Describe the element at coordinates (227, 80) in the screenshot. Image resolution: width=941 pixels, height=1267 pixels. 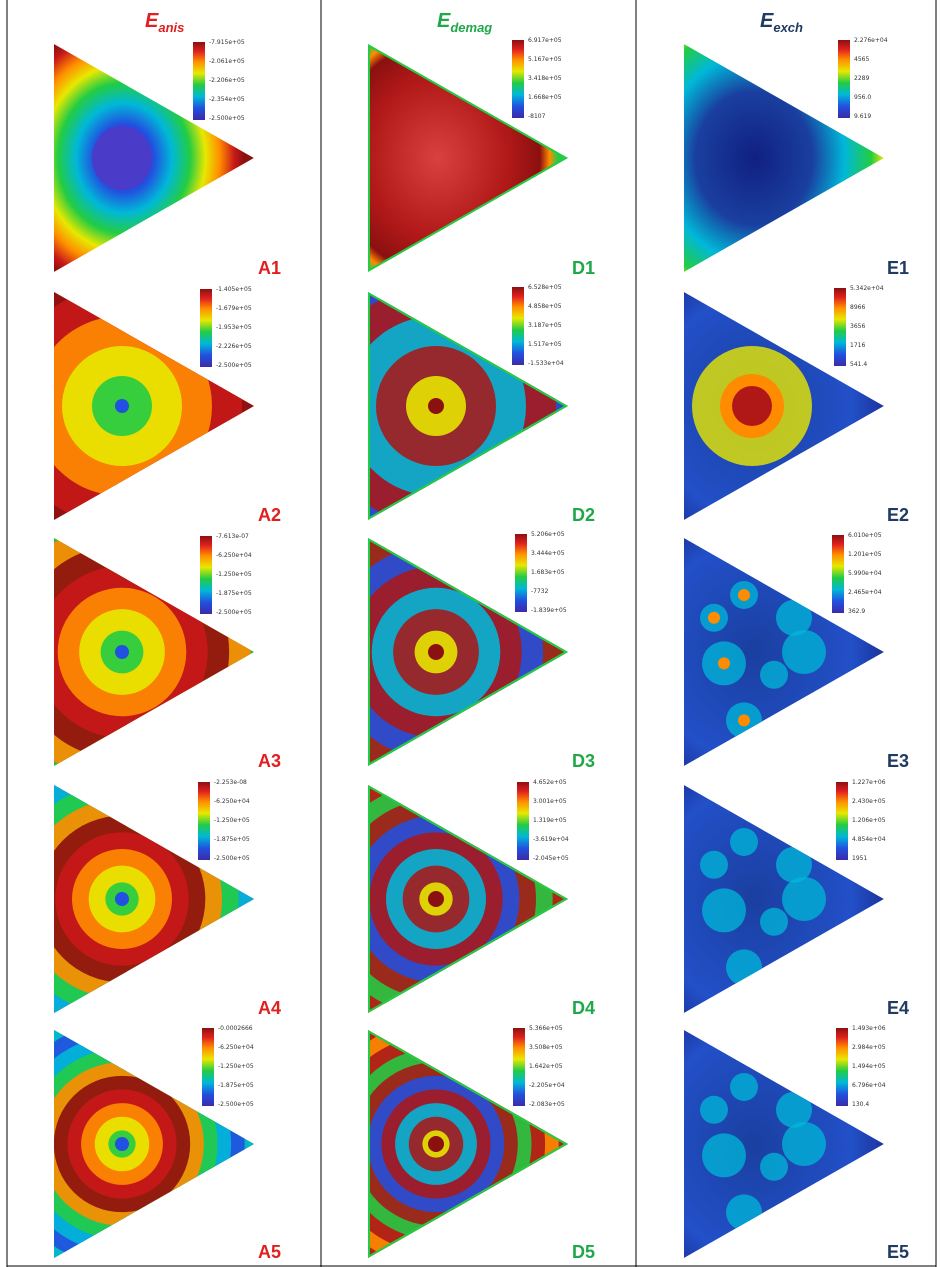
I see `colorbar-tick: -2.206e+05` at that location.